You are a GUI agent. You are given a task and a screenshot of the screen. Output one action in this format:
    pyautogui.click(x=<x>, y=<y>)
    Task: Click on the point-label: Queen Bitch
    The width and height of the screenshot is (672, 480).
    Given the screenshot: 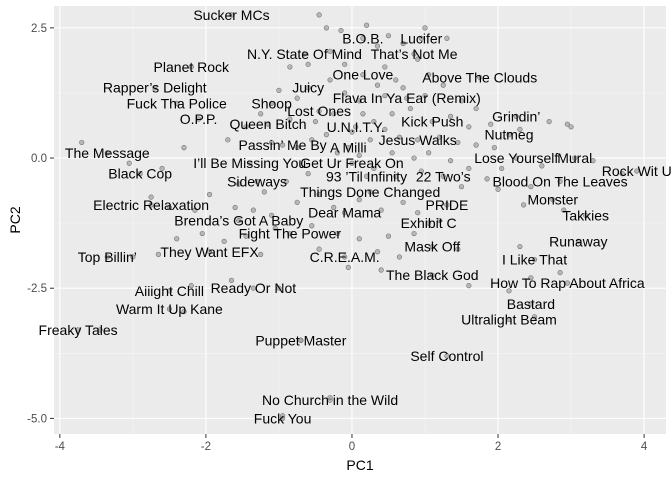 What is the action you would take?
    pyautogui.click(x=267, y=124)
    